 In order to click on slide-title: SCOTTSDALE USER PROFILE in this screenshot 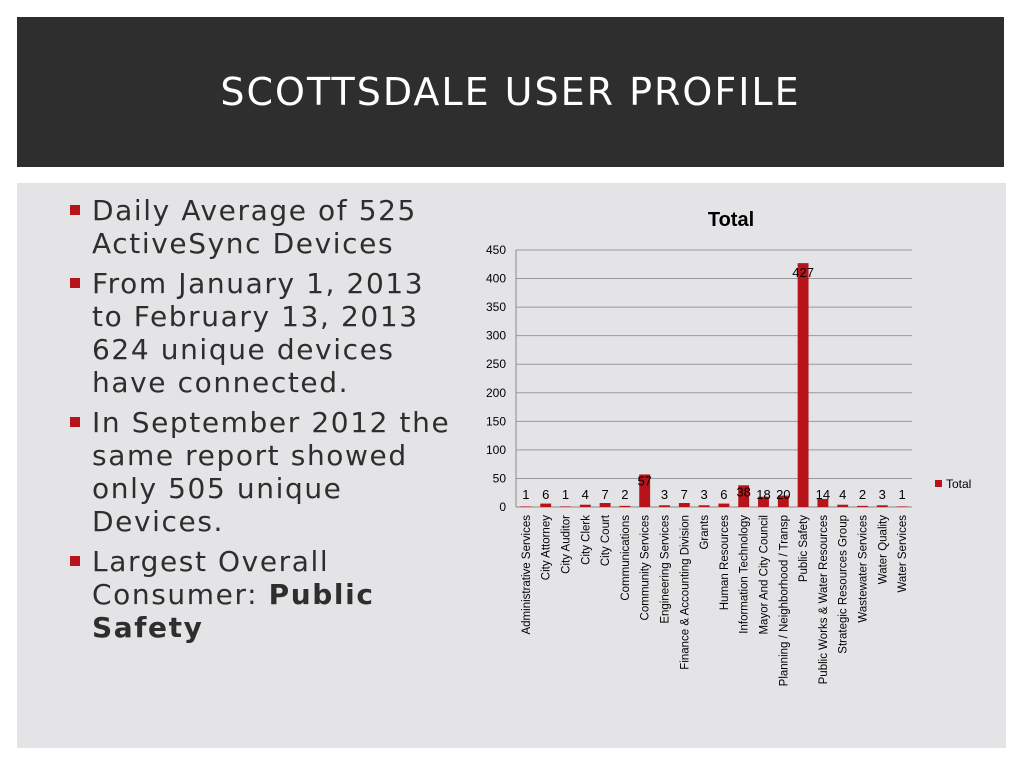, I will do `click(510, 92)`.